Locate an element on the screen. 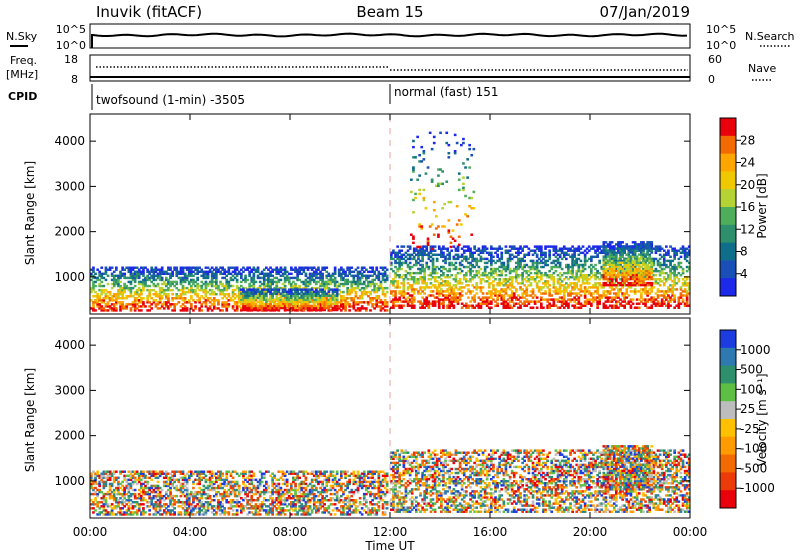 The image size is (800, 558). nave-right-label: Nave is located at coordinates (762, 68).